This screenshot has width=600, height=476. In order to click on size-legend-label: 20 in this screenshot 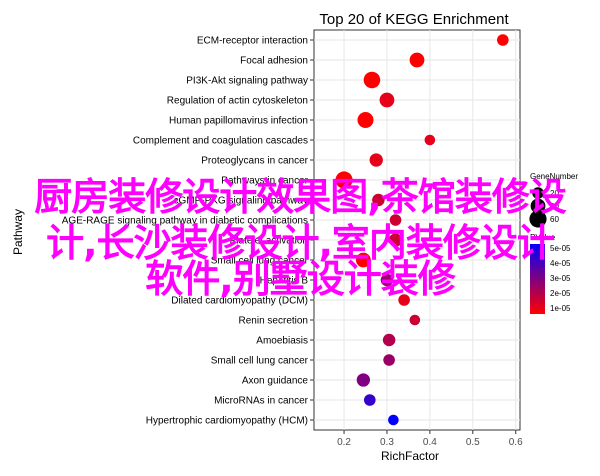, I will do `click(554, 193)`.